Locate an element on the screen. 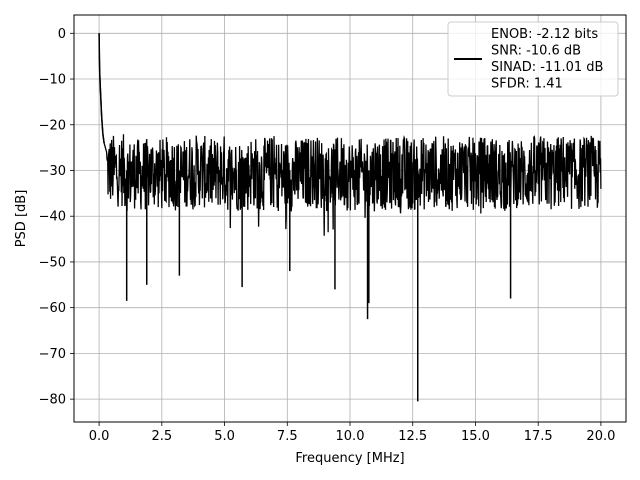 This screenshot has width=640, height=480. psd-dc-peak is located at coordinates (101, 88).